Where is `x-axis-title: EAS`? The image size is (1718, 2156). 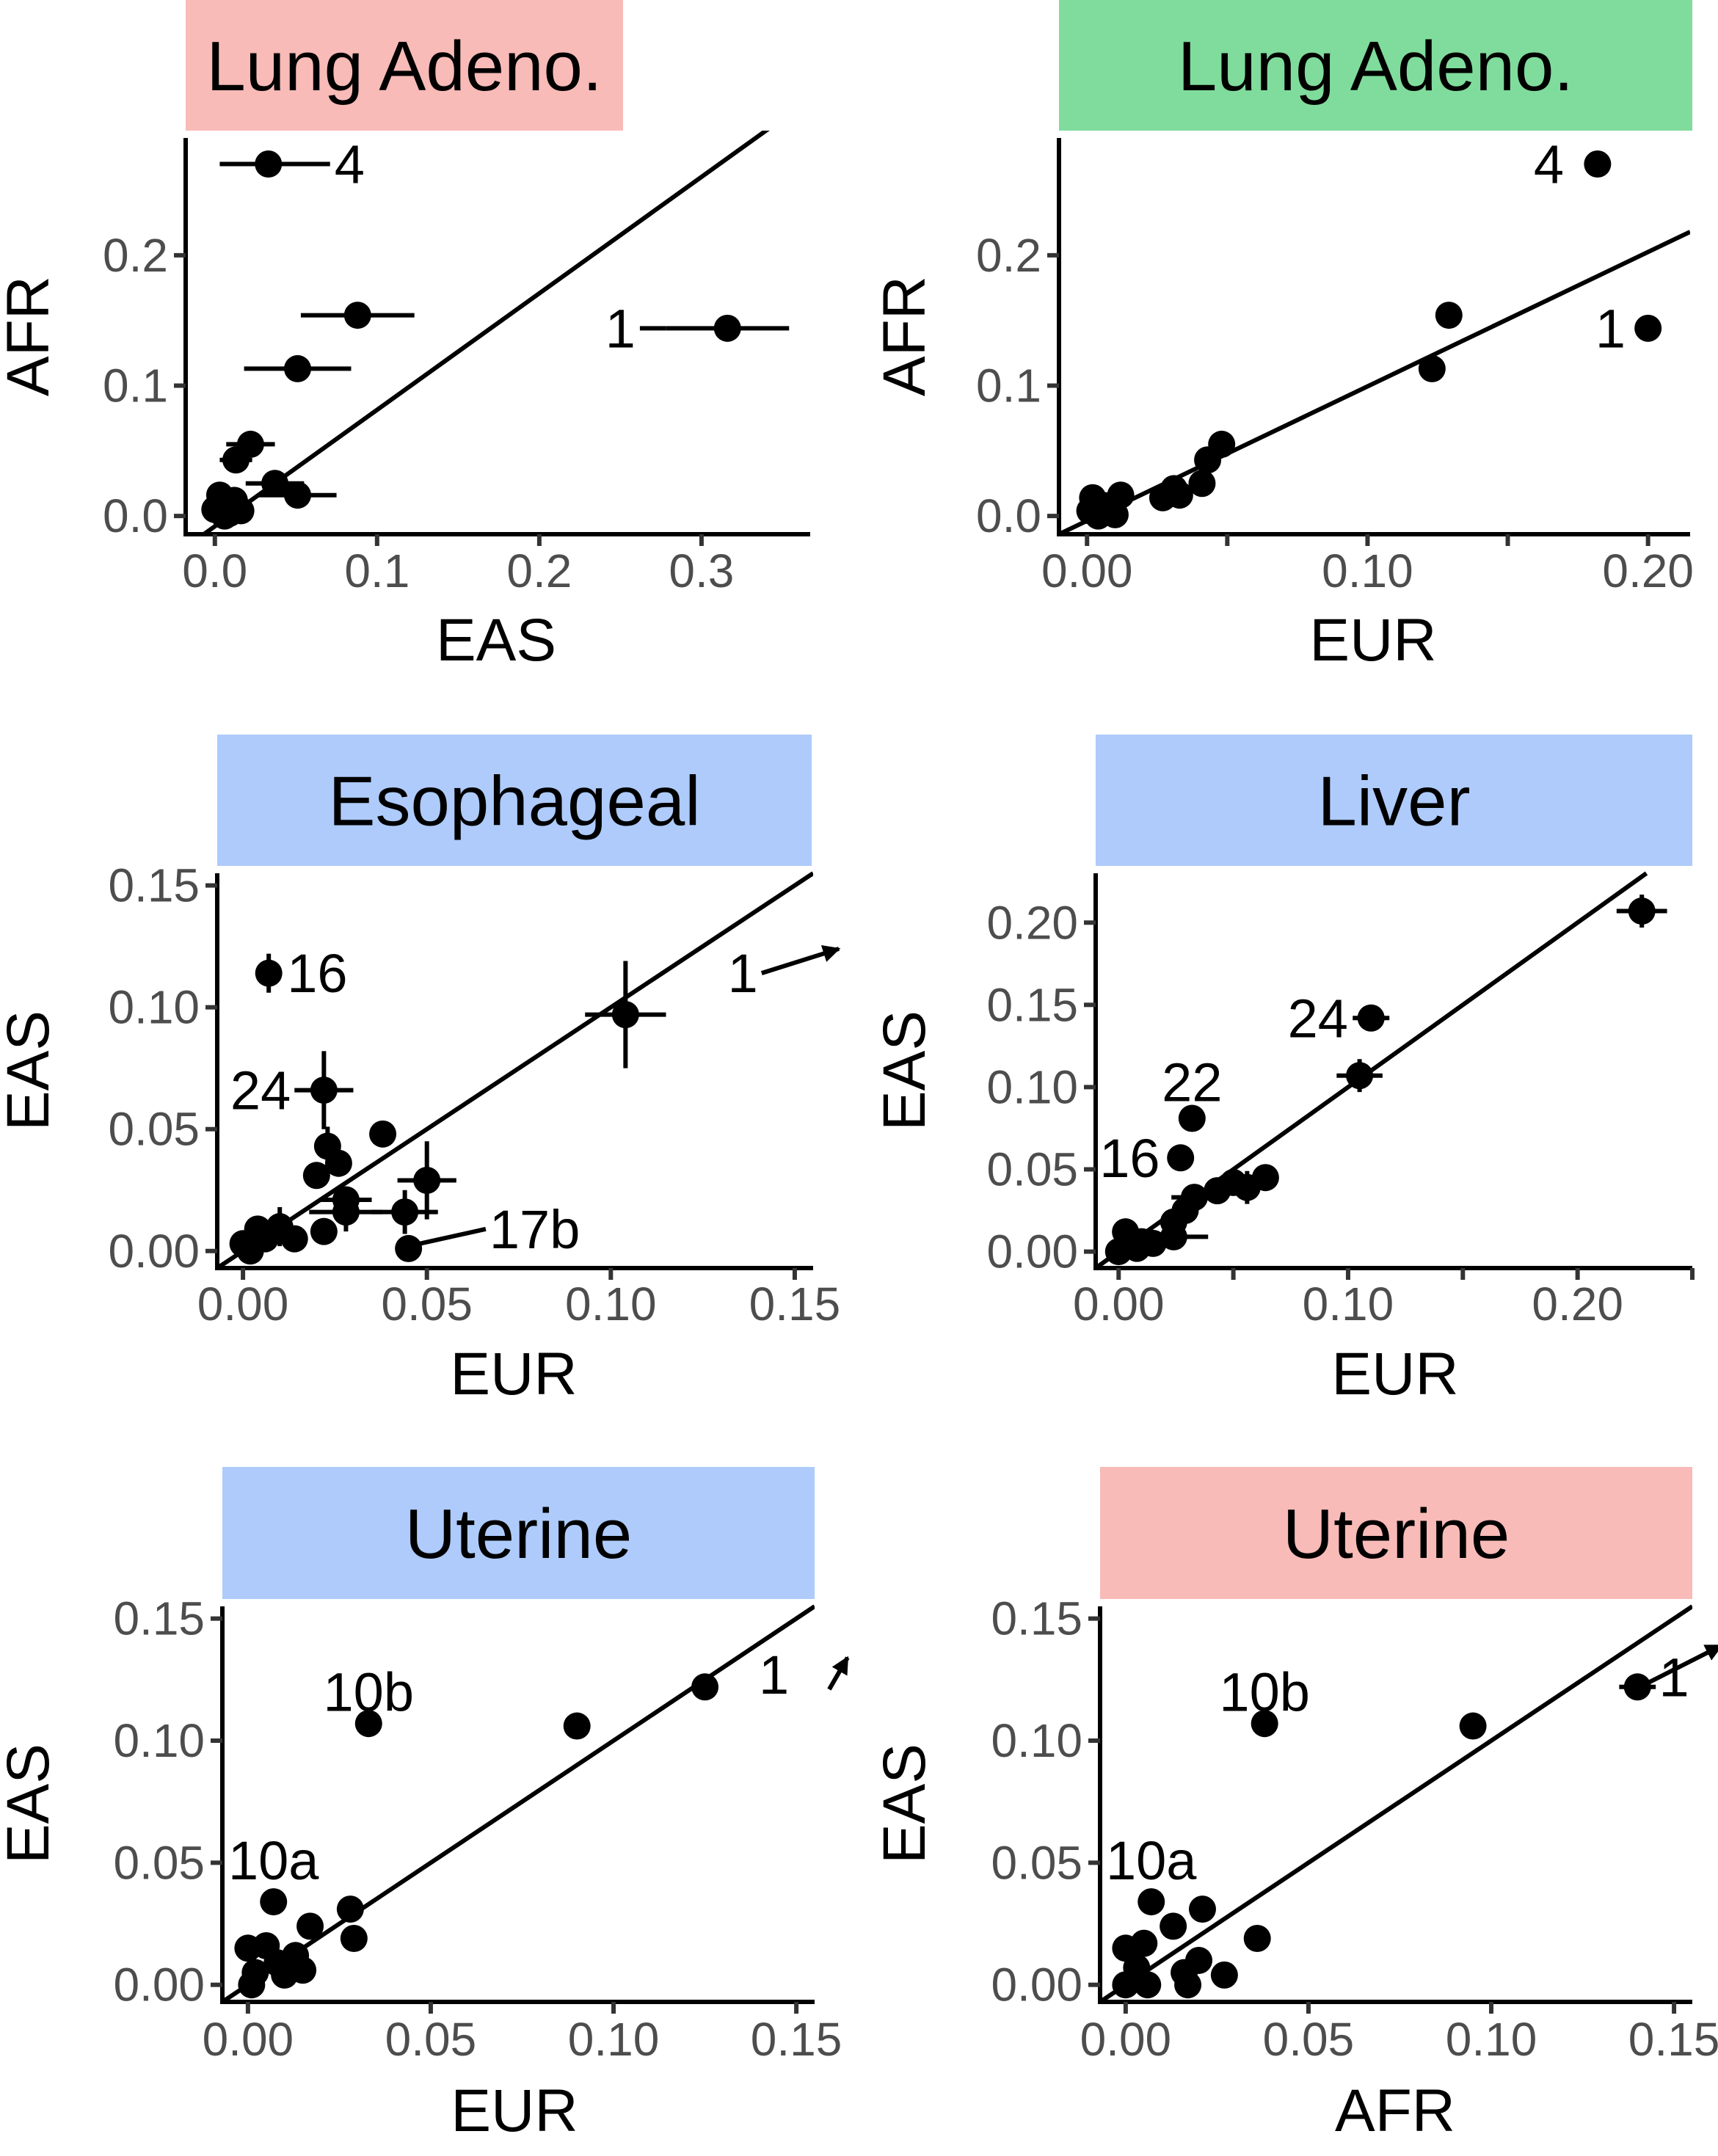 x-axis-title: EAS is located at coordinates (496, 640).